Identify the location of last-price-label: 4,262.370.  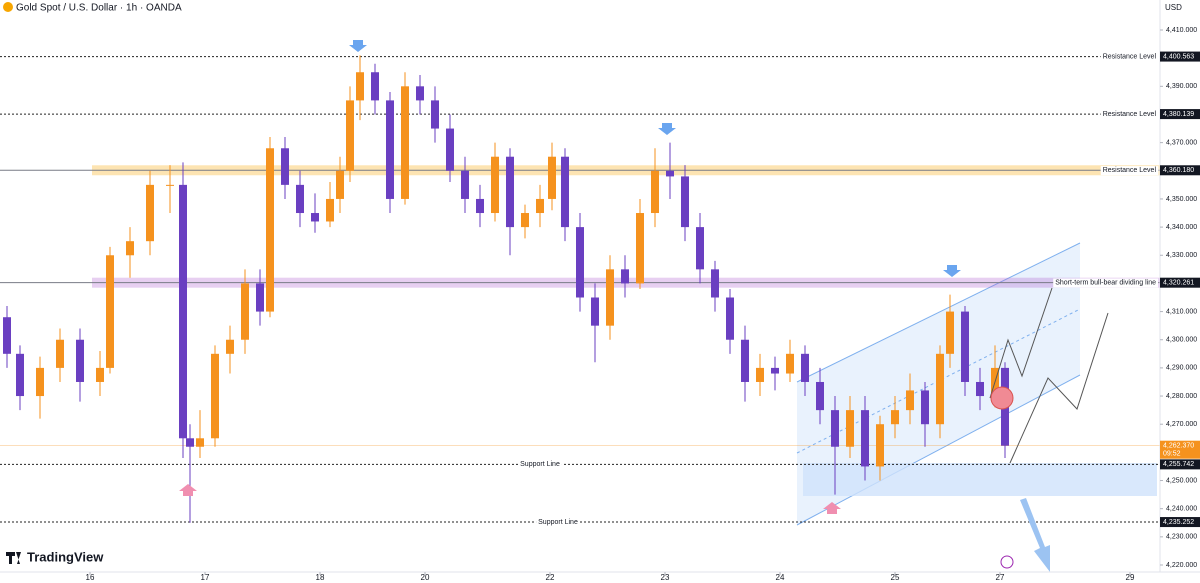
(1178, 446).